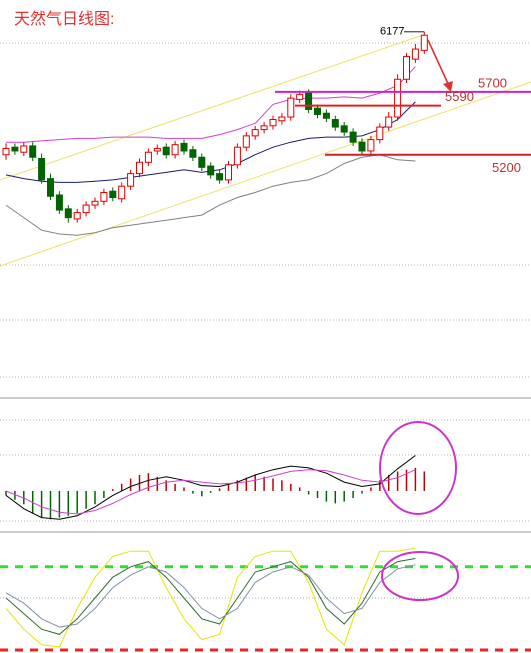 Image resolution: width=531 pixels, height=653 pixels. What do you see at coordinates (392, 32) in the screenshot?
I see `peak-label: 6177` at bounding box center [392, 32].